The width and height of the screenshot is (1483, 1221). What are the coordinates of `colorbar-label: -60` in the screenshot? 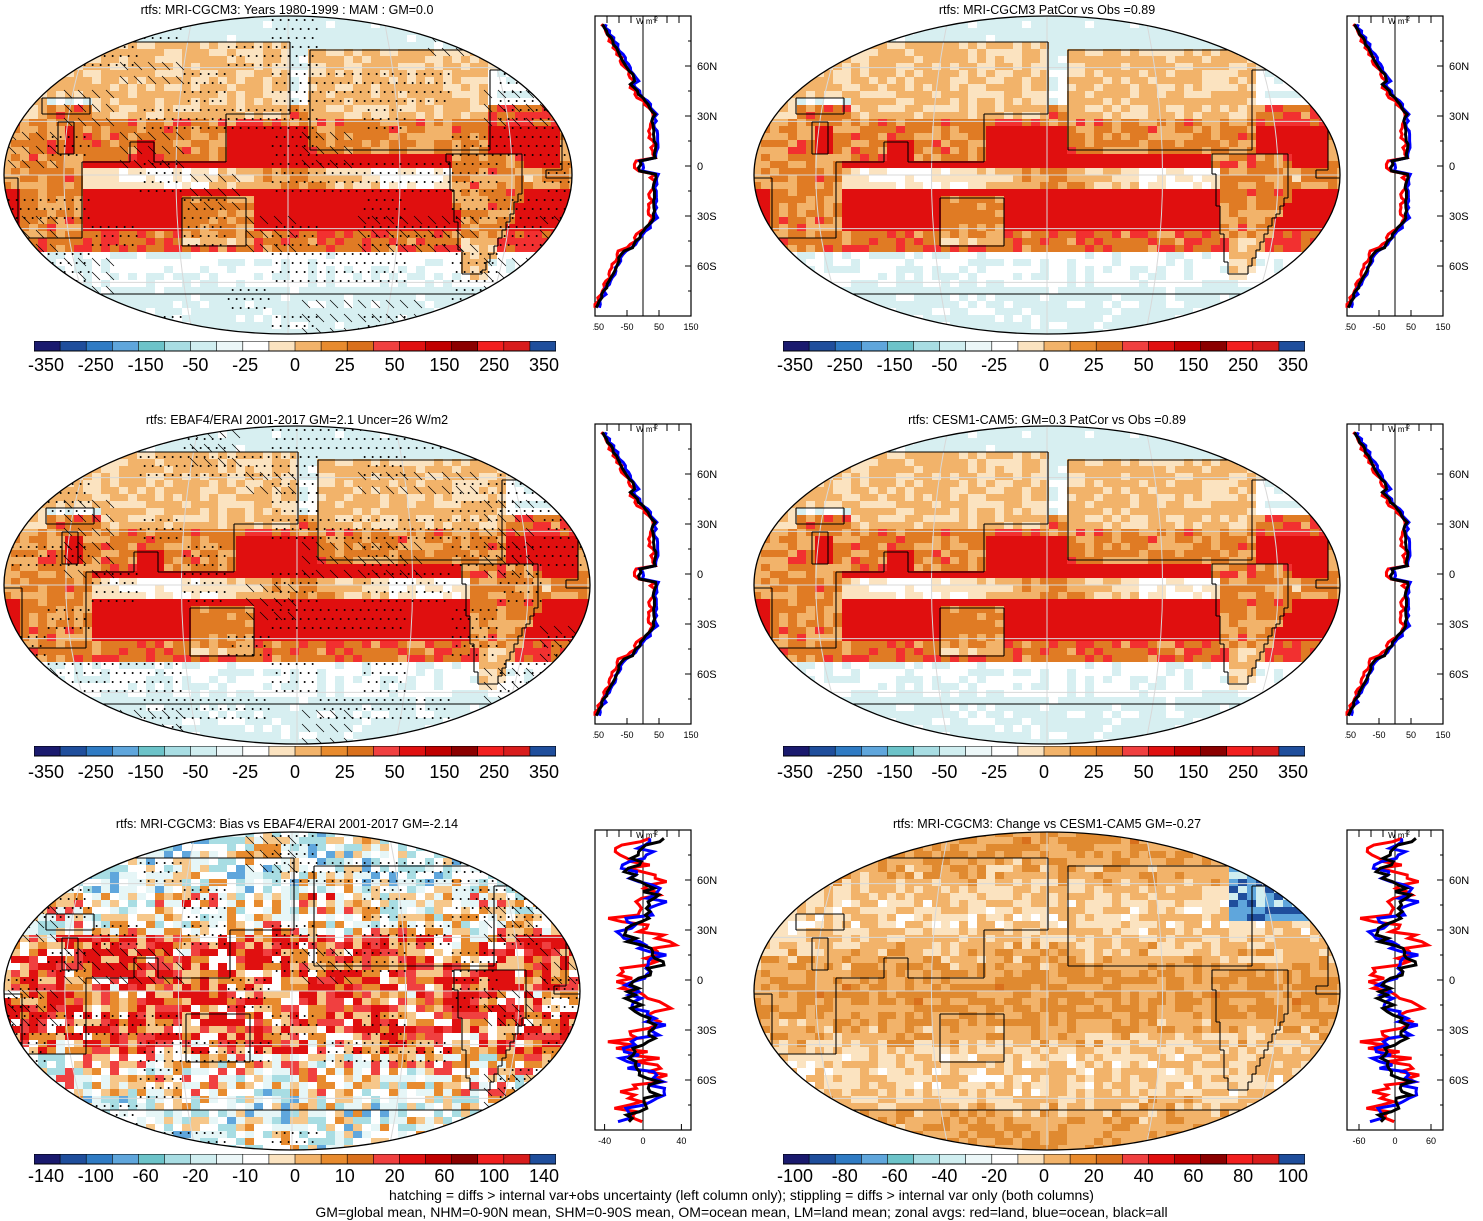 It's located at (146, 1176).